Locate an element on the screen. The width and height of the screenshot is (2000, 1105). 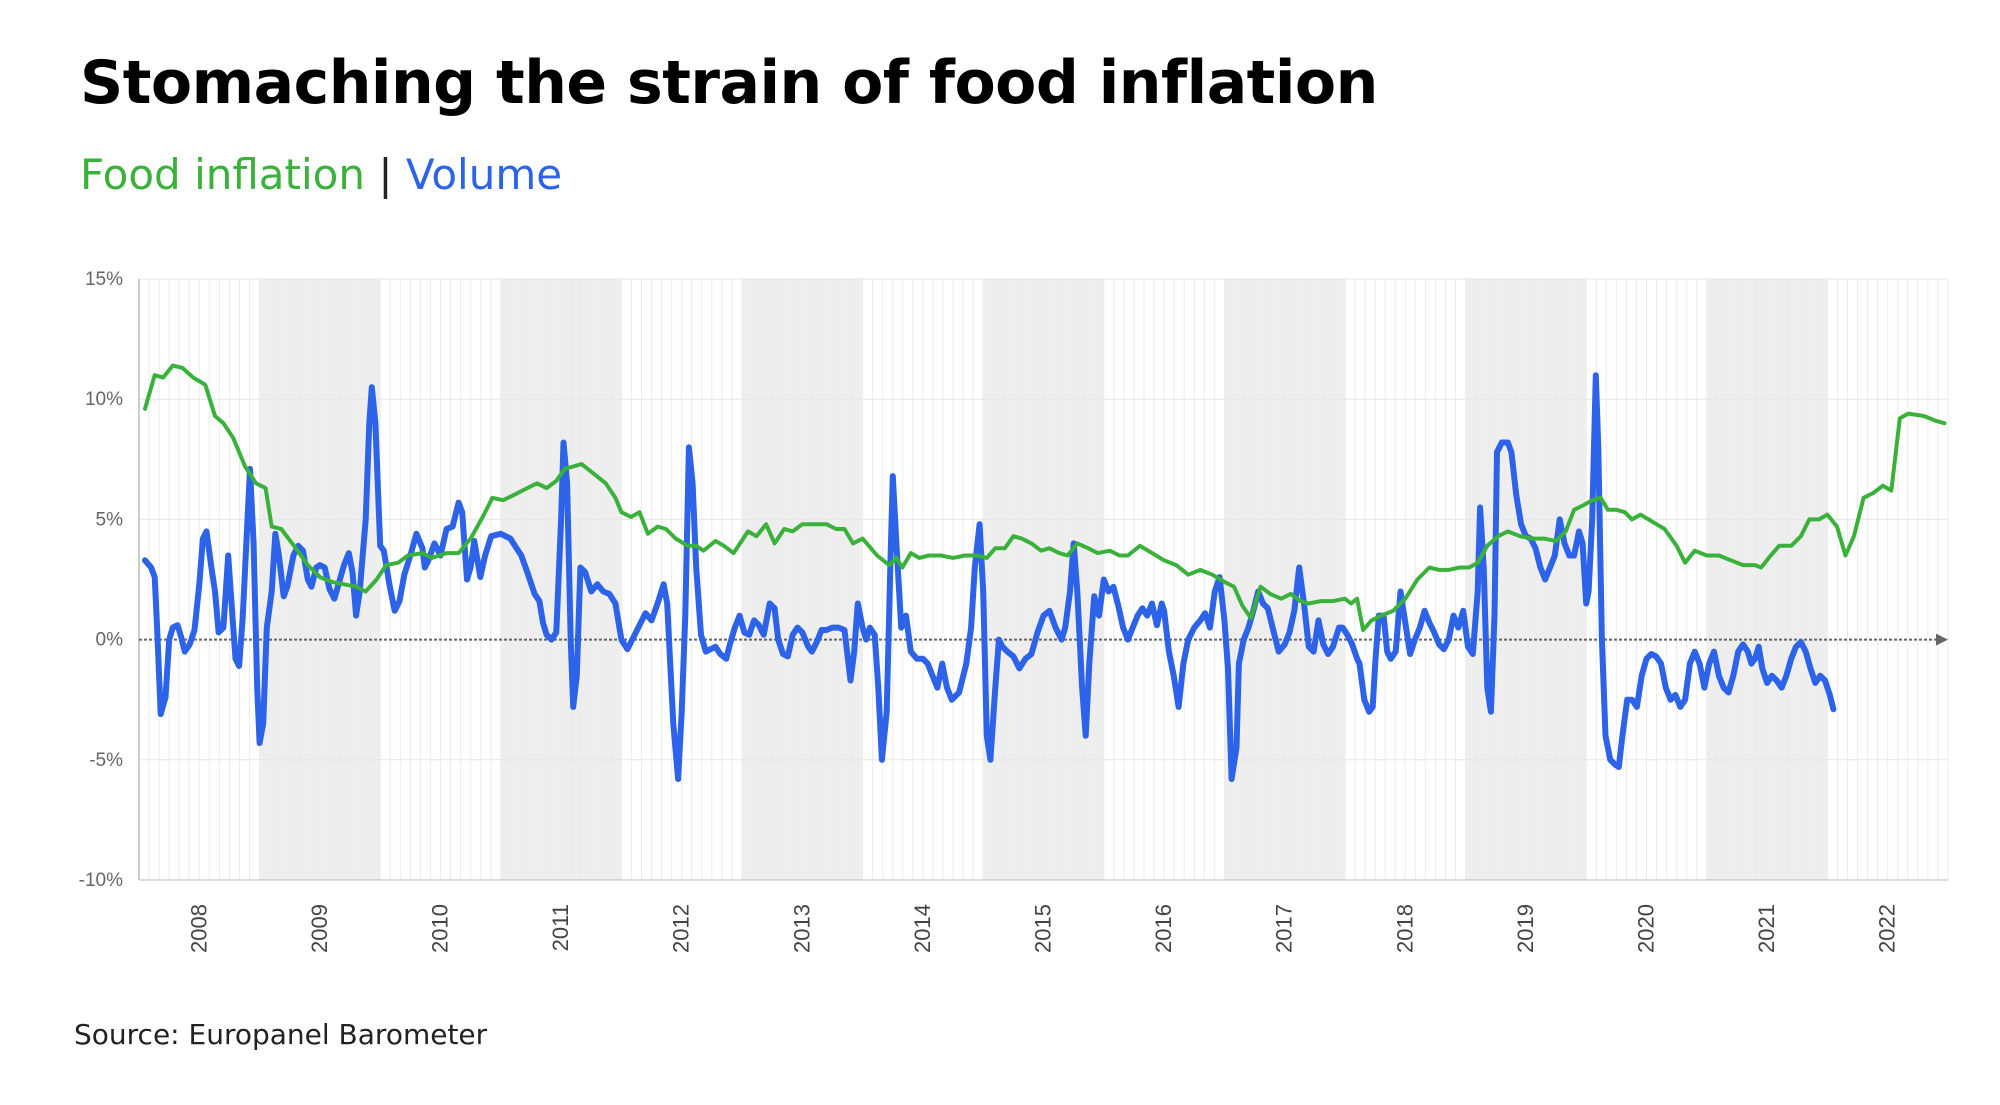
y-tick-labels: 15% 10% 5% 0% -5% -10% is located at coordinates (101, 580).